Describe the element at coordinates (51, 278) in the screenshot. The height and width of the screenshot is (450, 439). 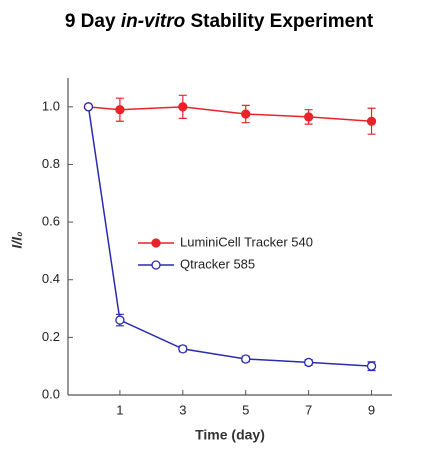
I see `y-tick-label: 0.4` at that location.